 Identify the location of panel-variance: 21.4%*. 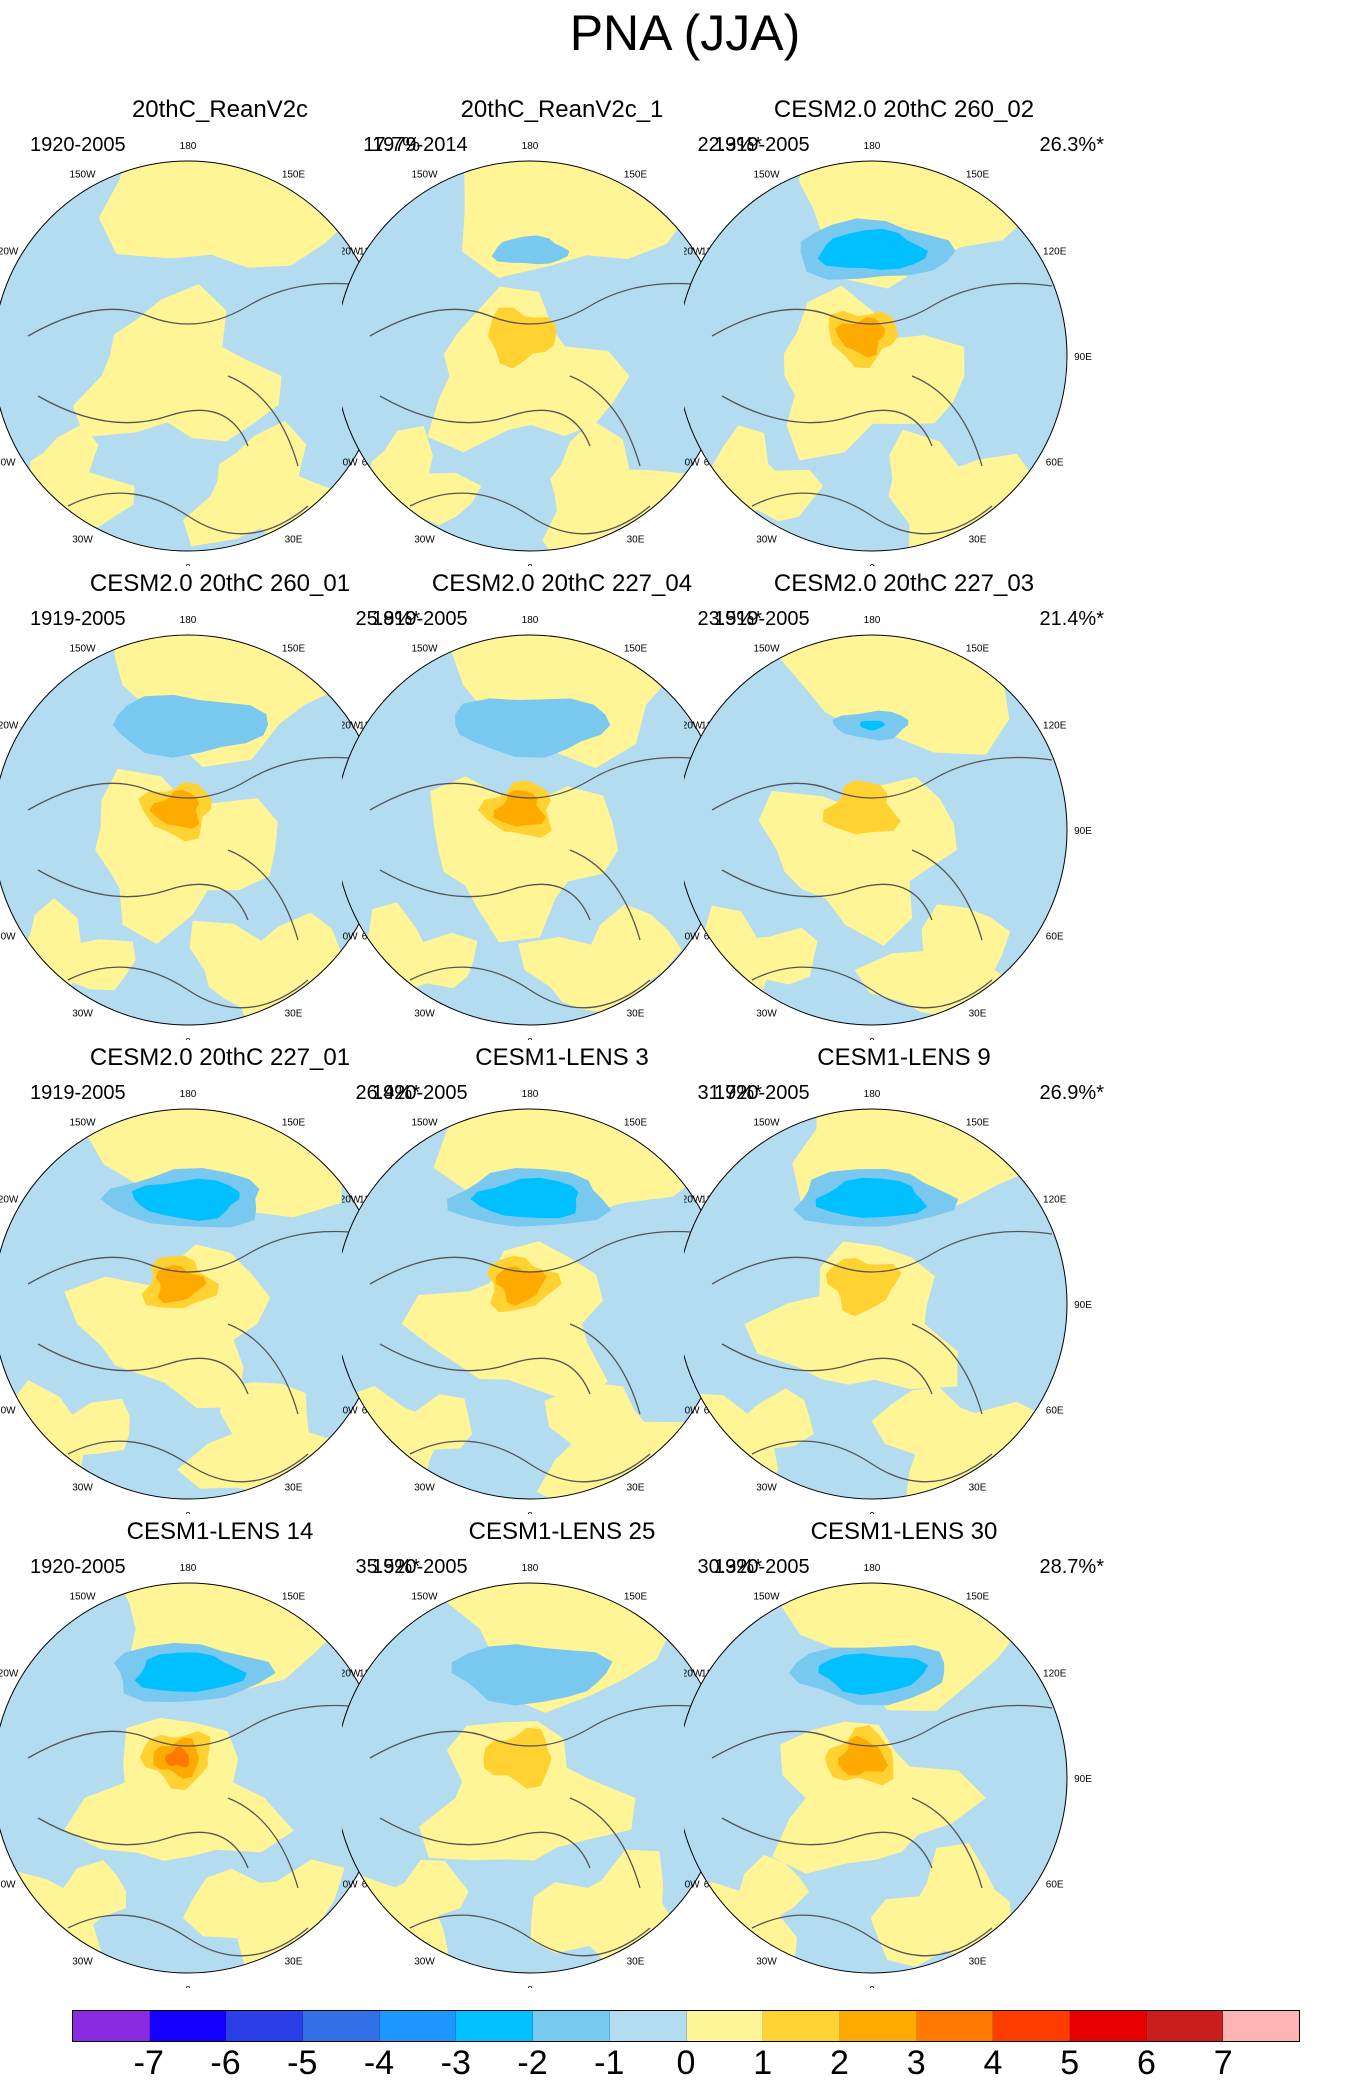
(1072, 619).